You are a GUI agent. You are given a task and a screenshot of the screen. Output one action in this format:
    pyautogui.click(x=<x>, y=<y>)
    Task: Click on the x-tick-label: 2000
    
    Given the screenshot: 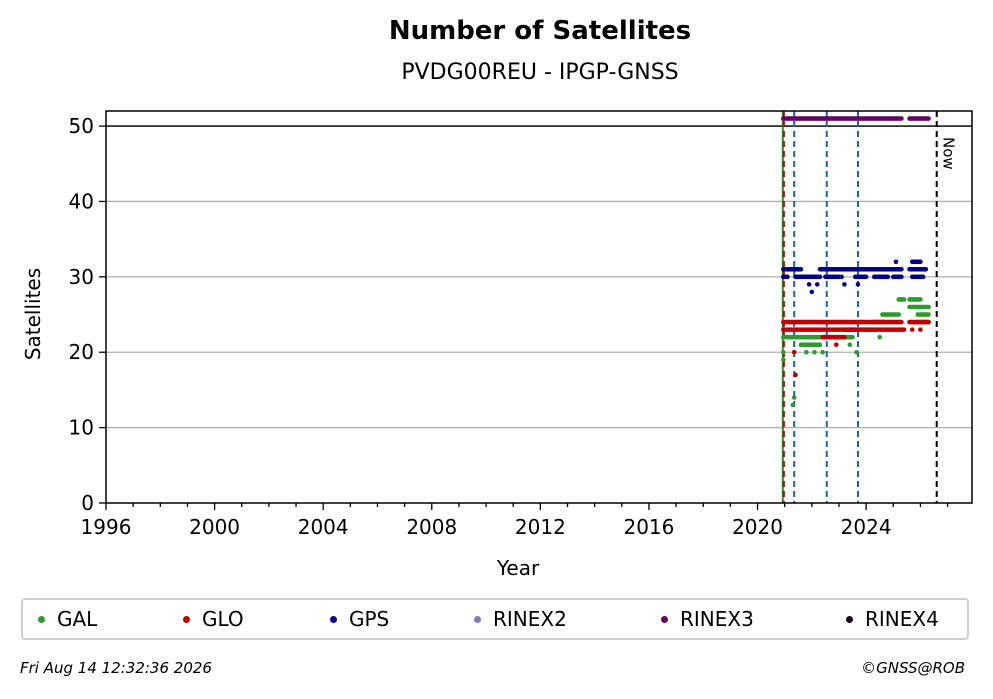 What is the action you would take?
    pyautogui.click(x=214, y=527)
    